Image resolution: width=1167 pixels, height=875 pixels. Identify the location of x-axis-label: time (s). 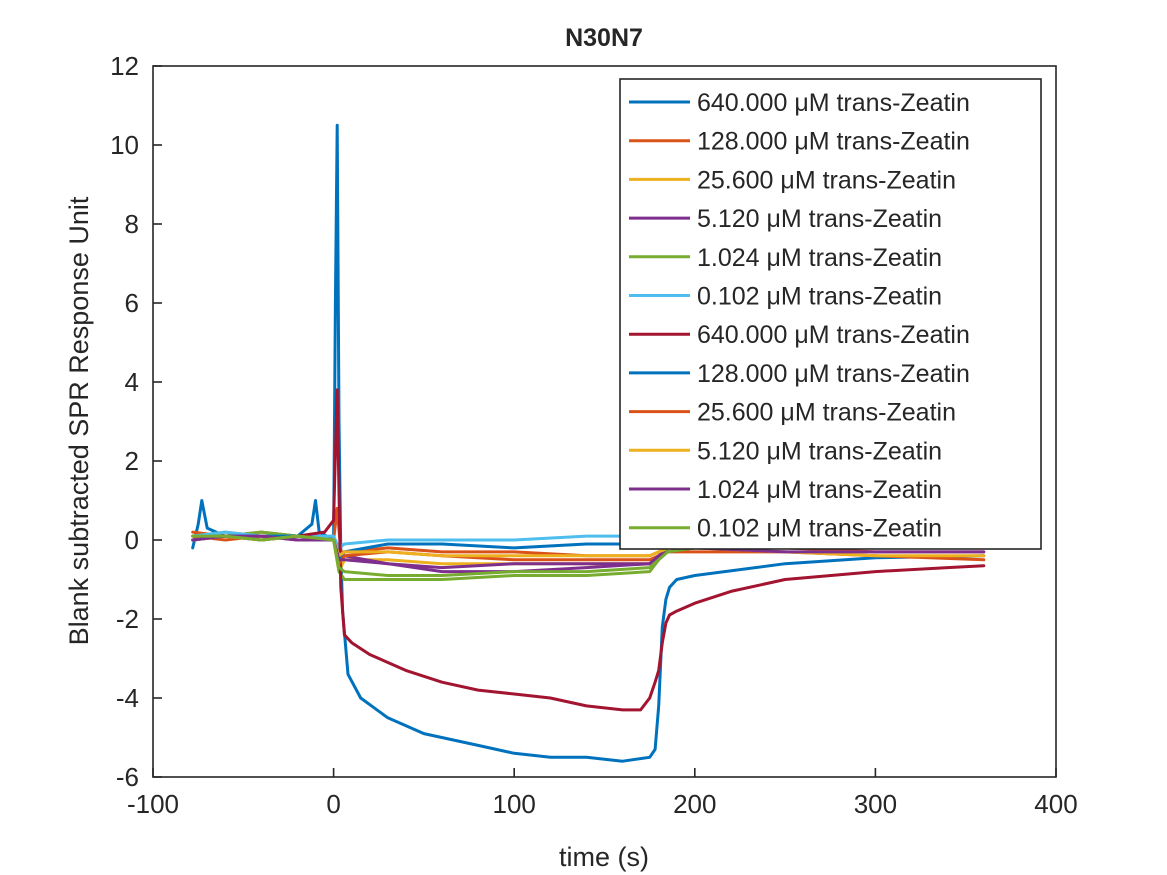
(604, 857).